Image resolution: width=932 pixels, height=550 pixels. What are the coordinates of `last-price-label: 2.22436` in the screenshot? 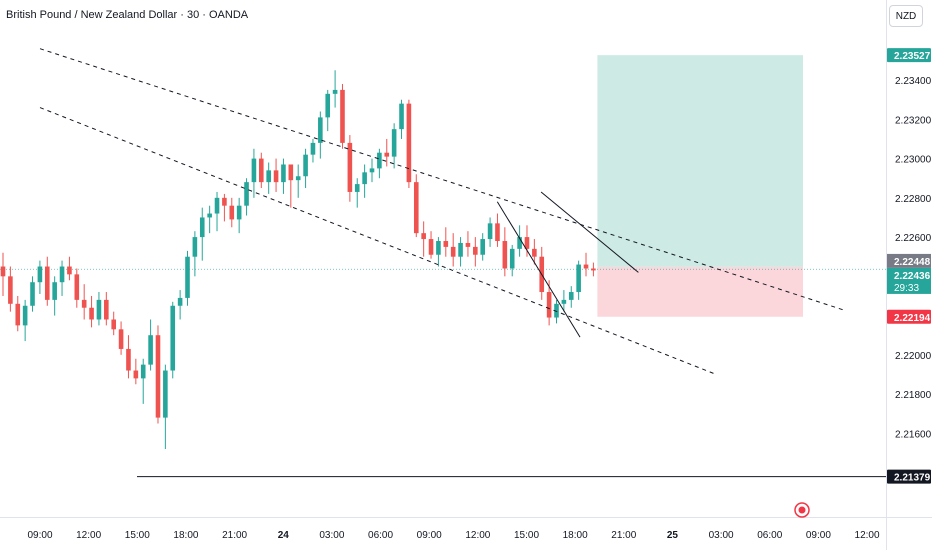 It's located at (912, 276).